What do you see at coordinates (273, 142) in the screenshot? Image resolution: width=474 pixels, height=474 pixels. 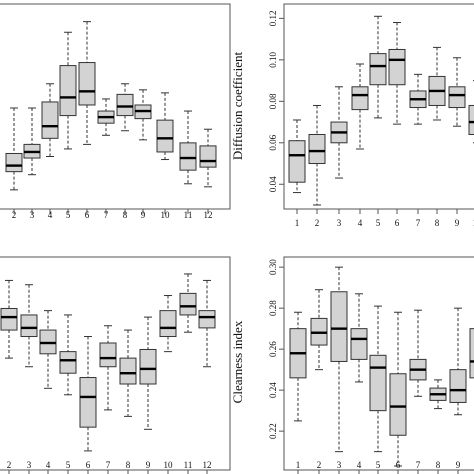 I see `y-tick-label: 0.06` at bounding box center [273, 142].